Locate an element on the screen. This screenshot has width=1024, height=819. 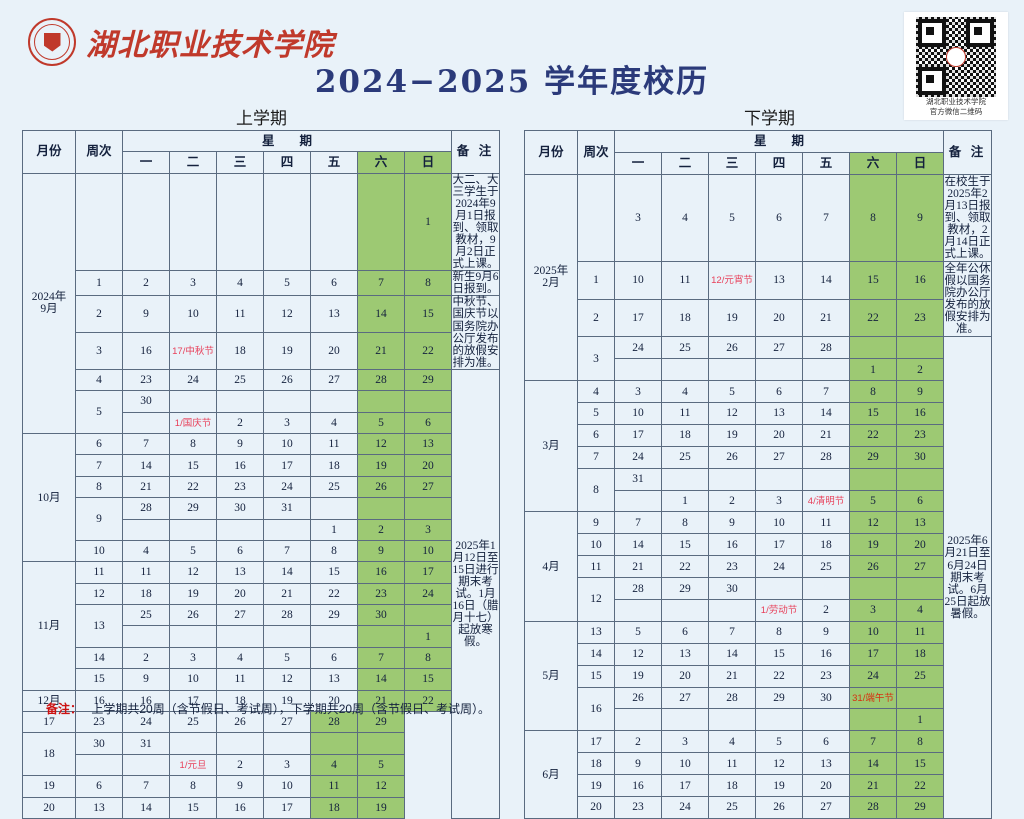
festival-day-cell: 31/端午节 is located at coordinates (873, 698).